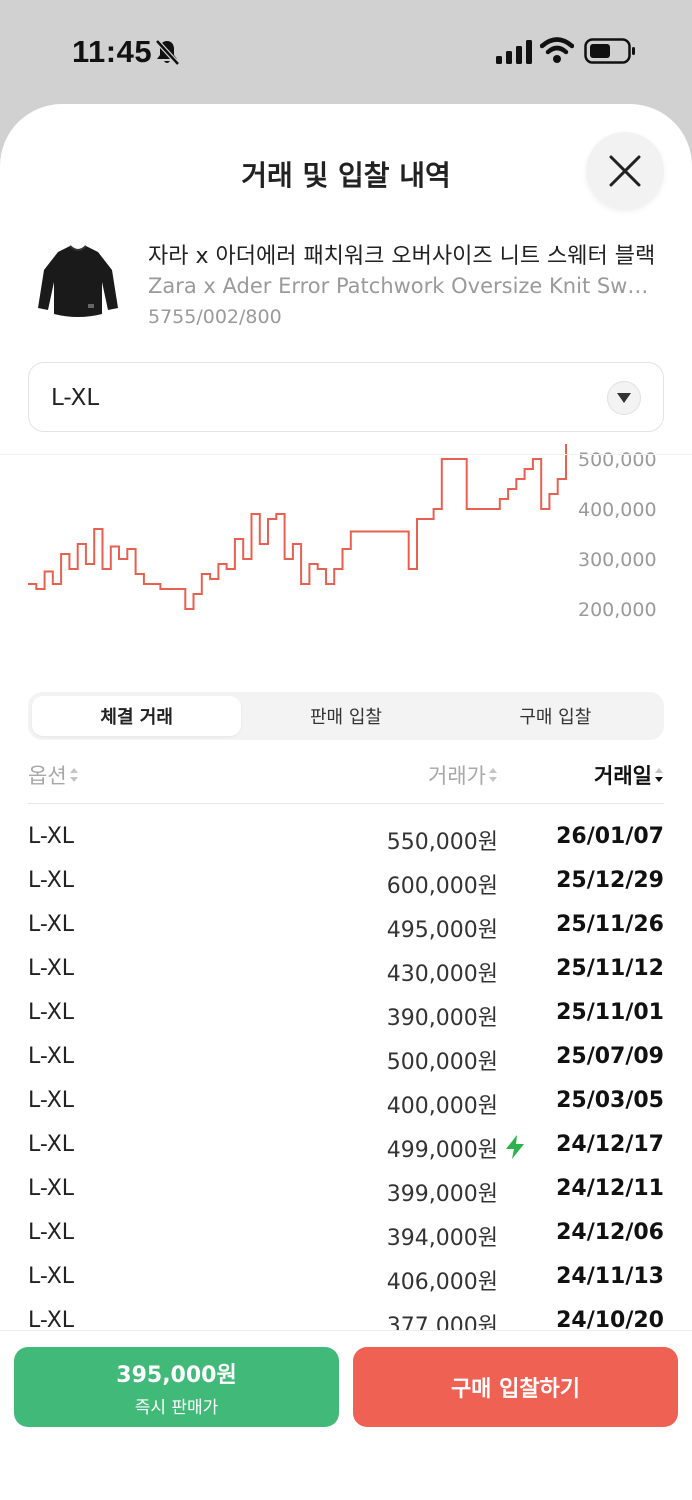 Image resolution: width=692 pixels, height=1500 pixels. I want to click on column-header-date: 거래일, so click(629, 775).